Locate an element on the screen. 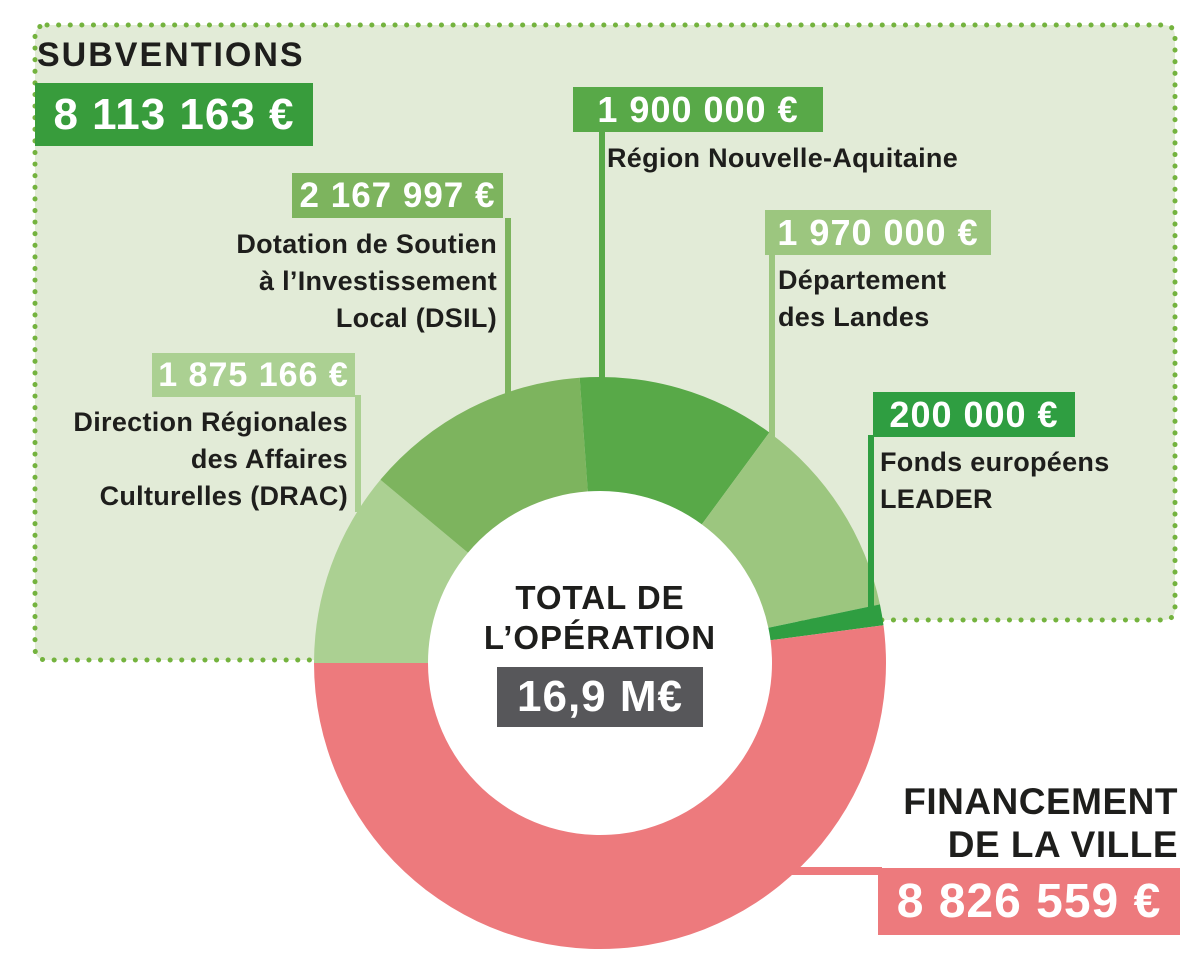 This screenshot has width=1200, height=953. dsil-label-line2: à l’Investissement is located at coordinates (377, 281).